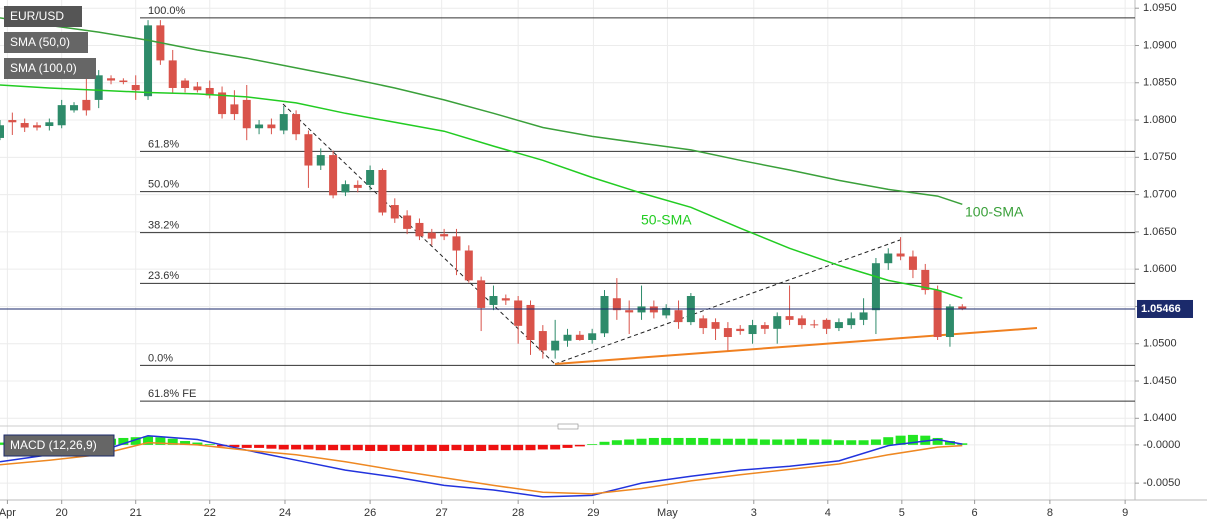 The width and height of the screenshot is (1207, 526). Describe the element at coordinates (754, 513) in the screenshot. I see `x-tick-label: 3` at that location.